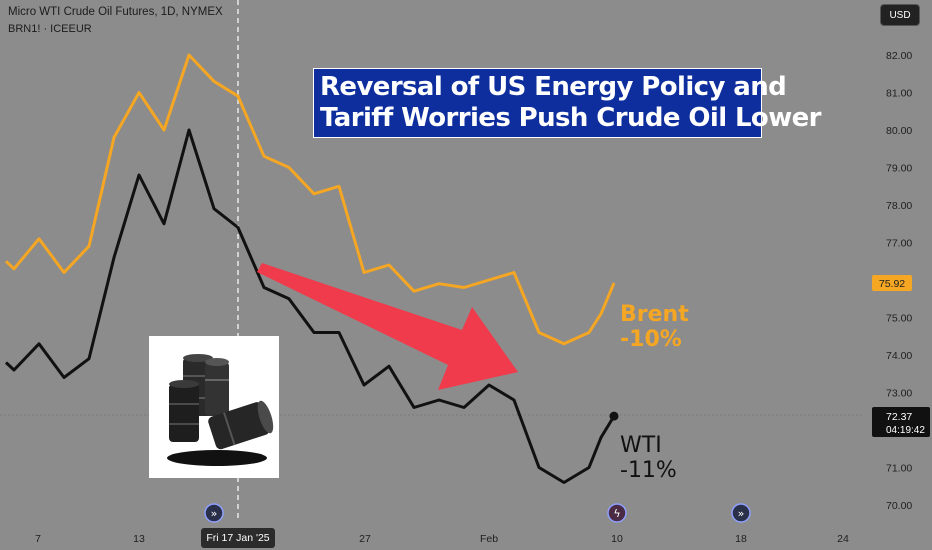 This screenshot has height=550, width=932. I want to click on y-tick-label: 80.00, so click(899, 131).